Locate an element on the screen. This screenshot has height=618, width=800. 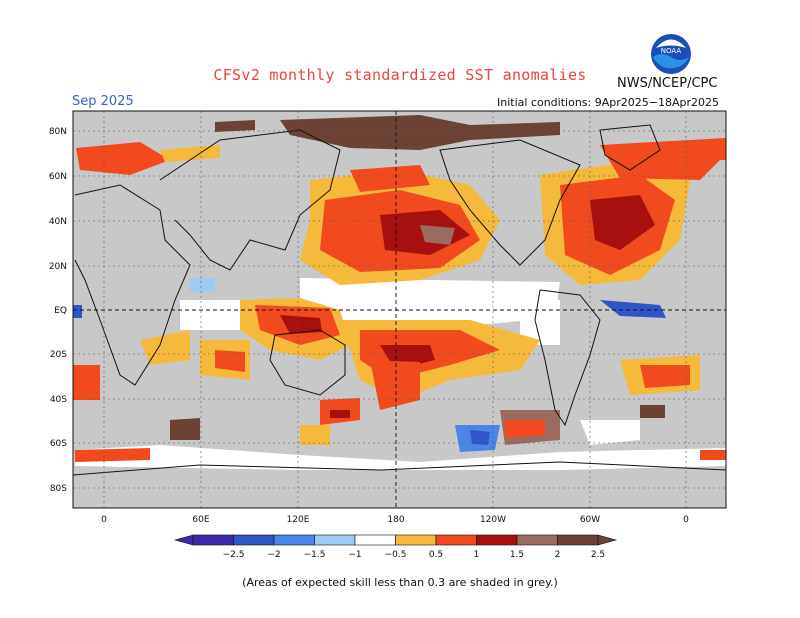
lat-label: 60N is located at coordinates (58, 177).